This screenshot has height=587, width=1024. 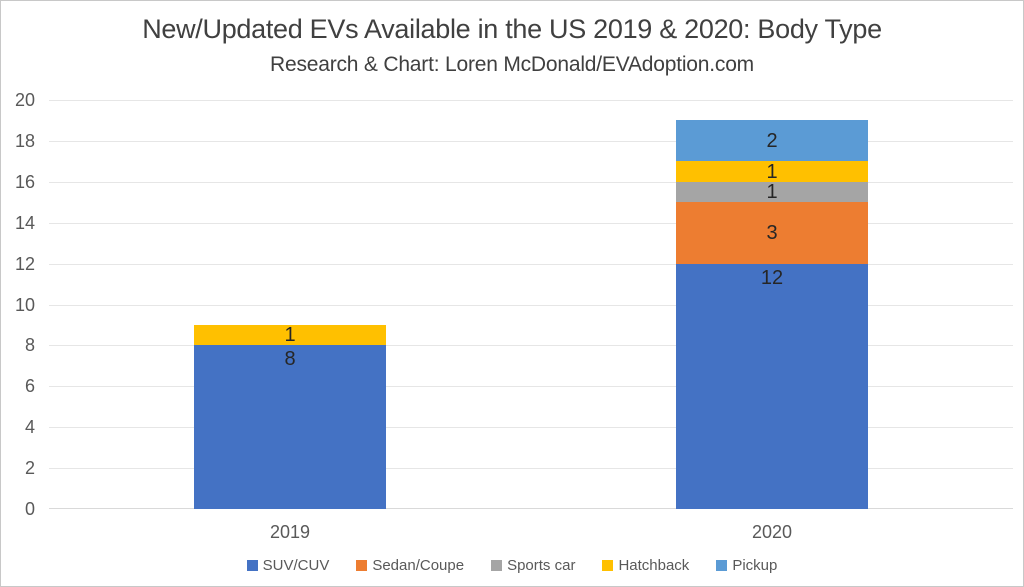 I want to click on x-axis-line, so click(x=531, y=508).